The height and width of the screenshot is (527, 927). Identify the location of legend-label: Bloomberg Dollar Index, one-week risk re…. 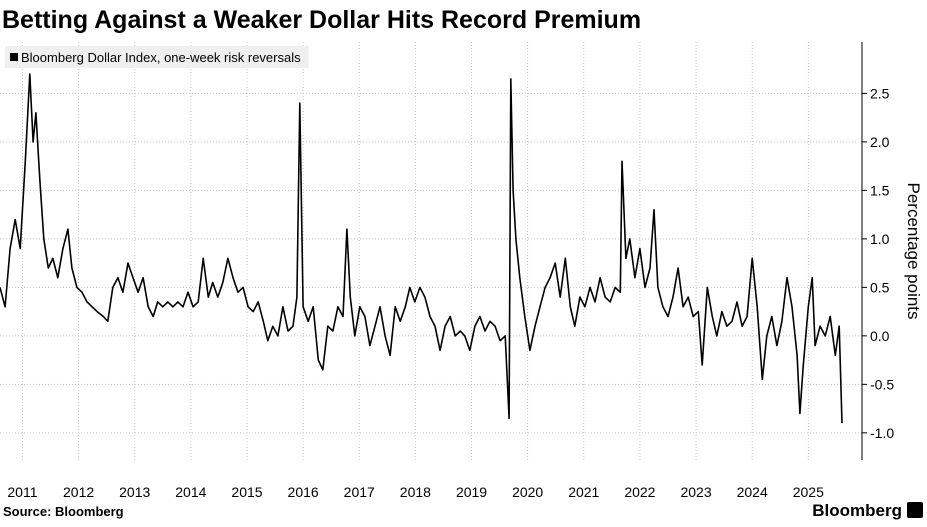
(161, 57).